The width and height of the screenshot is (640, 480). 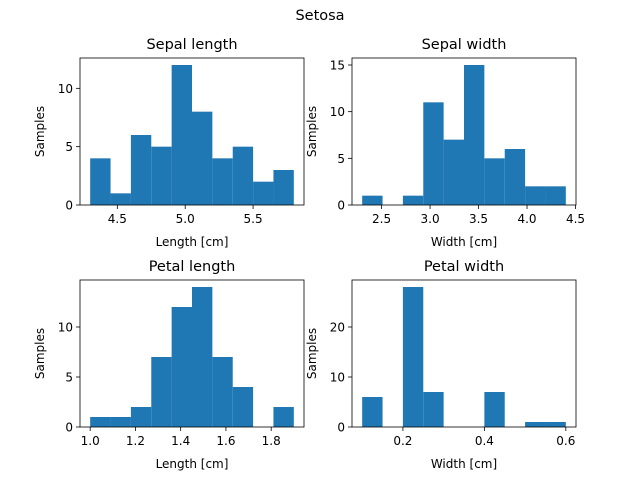 I want to click on x-tick-label: 2.5, so click(x=381, y=219).